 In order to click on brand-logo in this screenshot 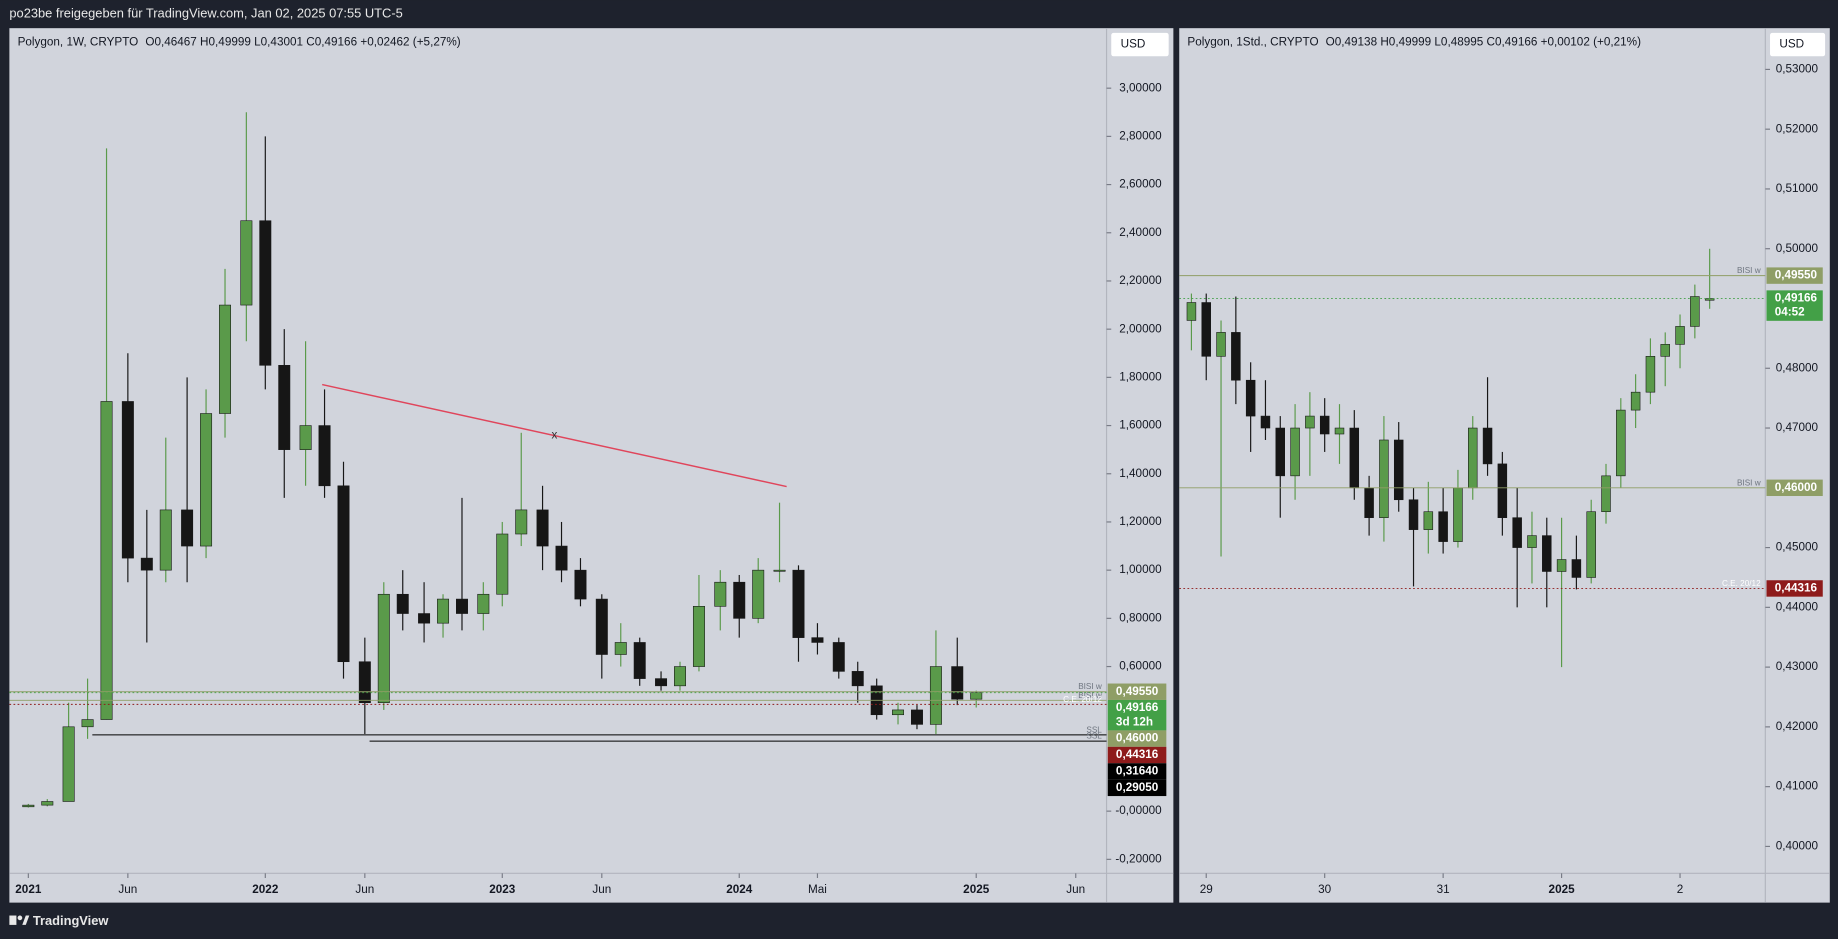, I will do `click(19, 920)`.